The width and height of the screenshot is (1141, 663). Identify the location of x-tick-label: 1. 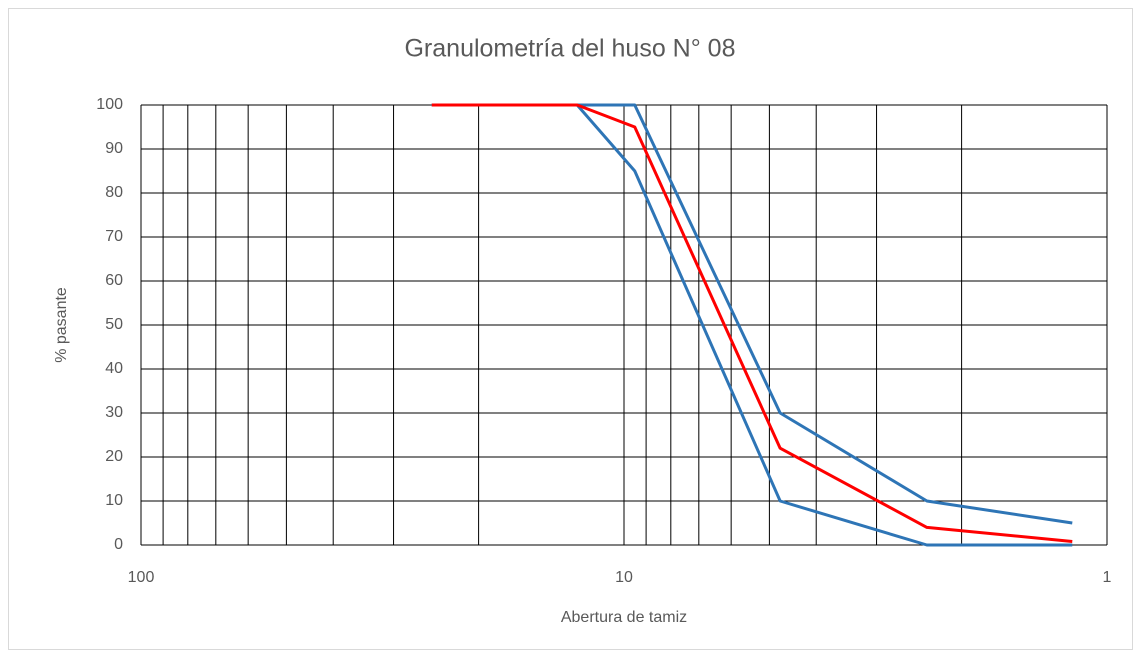
(1107, 577).